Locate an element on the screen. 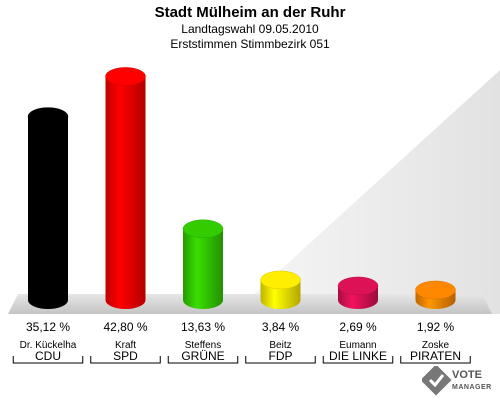 The height and width of the screenshot is (401, 500). value-label: 42,80 % is located at coordinates (125, 327).